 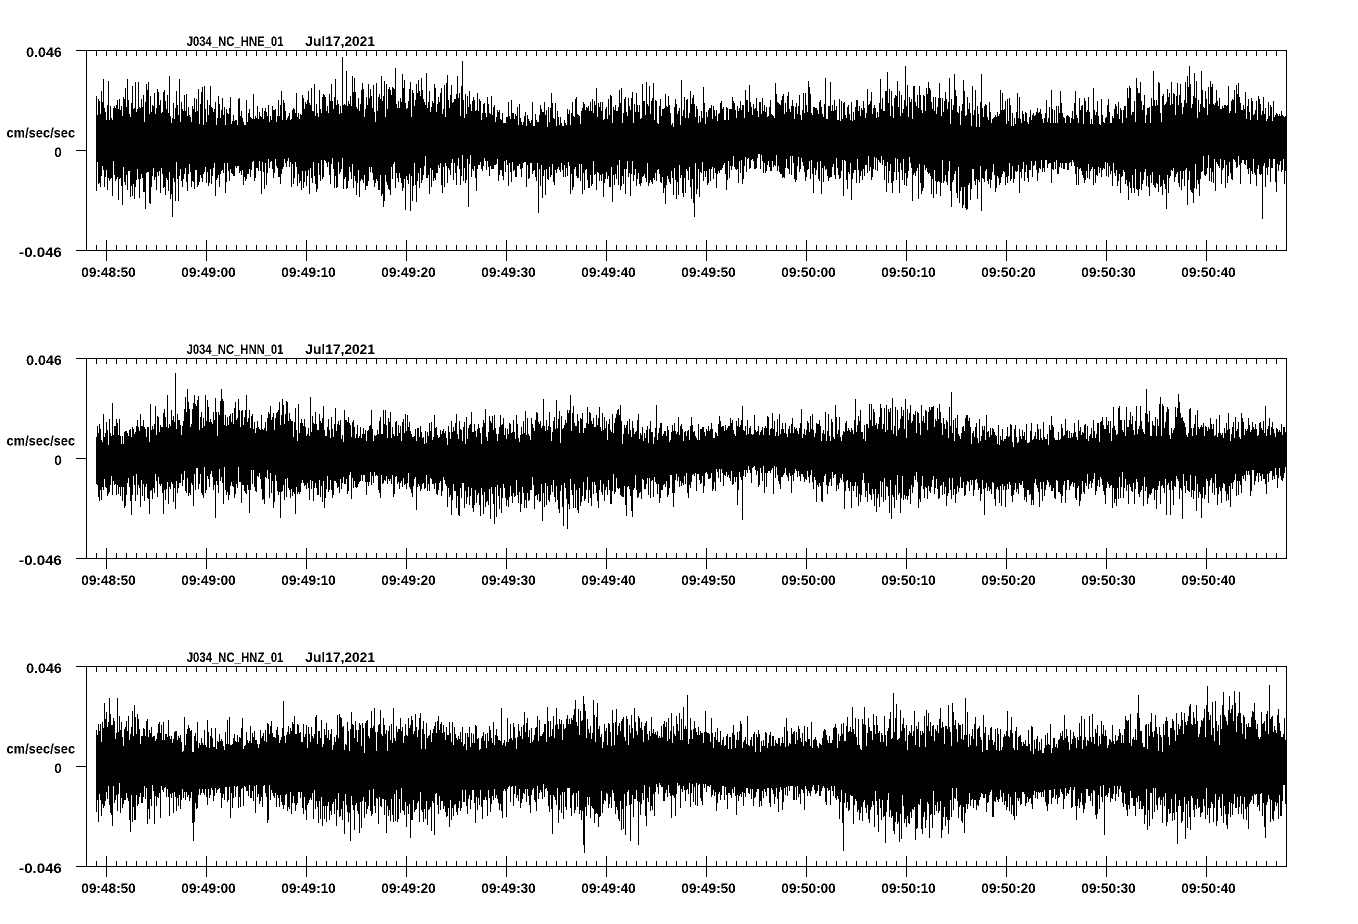 What do you see at coordinates (235, 41) in the screenshot?
I see `svg-text: J034_NC_HNE_01` at bounding box center [235, 41].